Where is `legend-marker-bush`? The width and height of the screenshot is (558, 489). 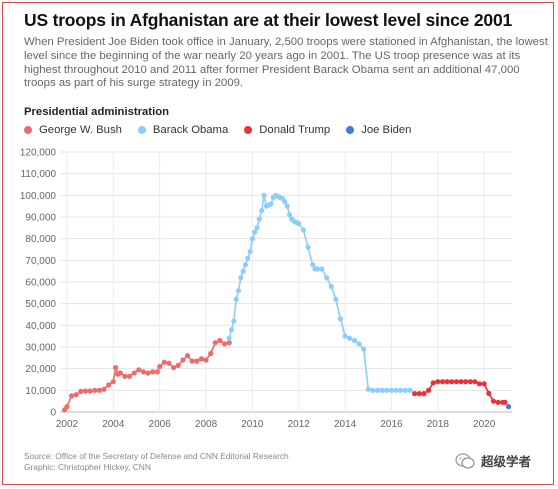 legend-marker-bush is located at coordinates (28, 130).